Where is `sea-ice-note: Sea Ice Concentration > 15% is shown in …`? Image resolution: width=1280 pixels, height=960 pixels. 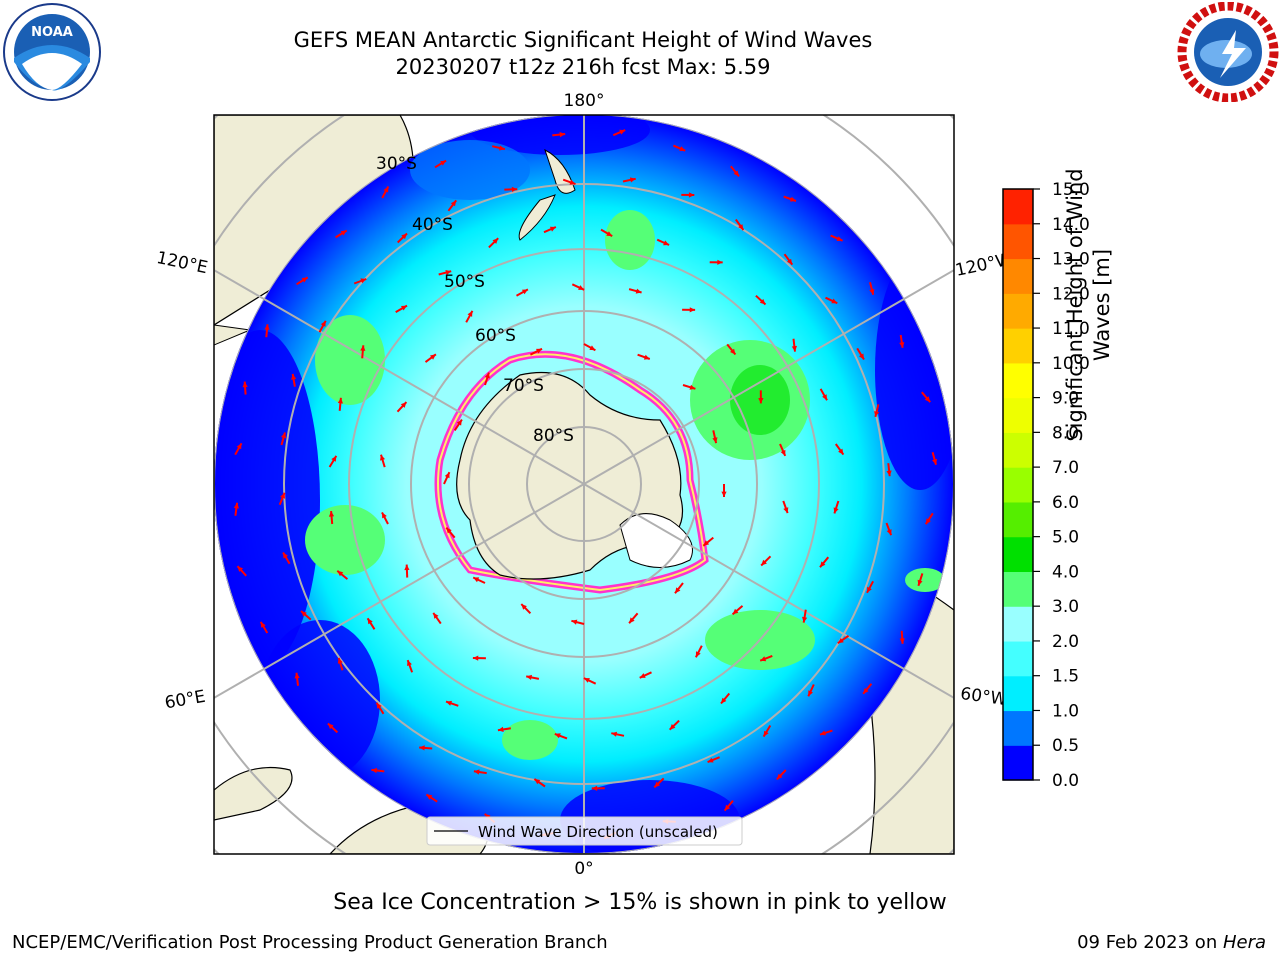 sea-ice-note: Sea Ice Concentration > 15% is shown in … is located at coordinates (640, 902).